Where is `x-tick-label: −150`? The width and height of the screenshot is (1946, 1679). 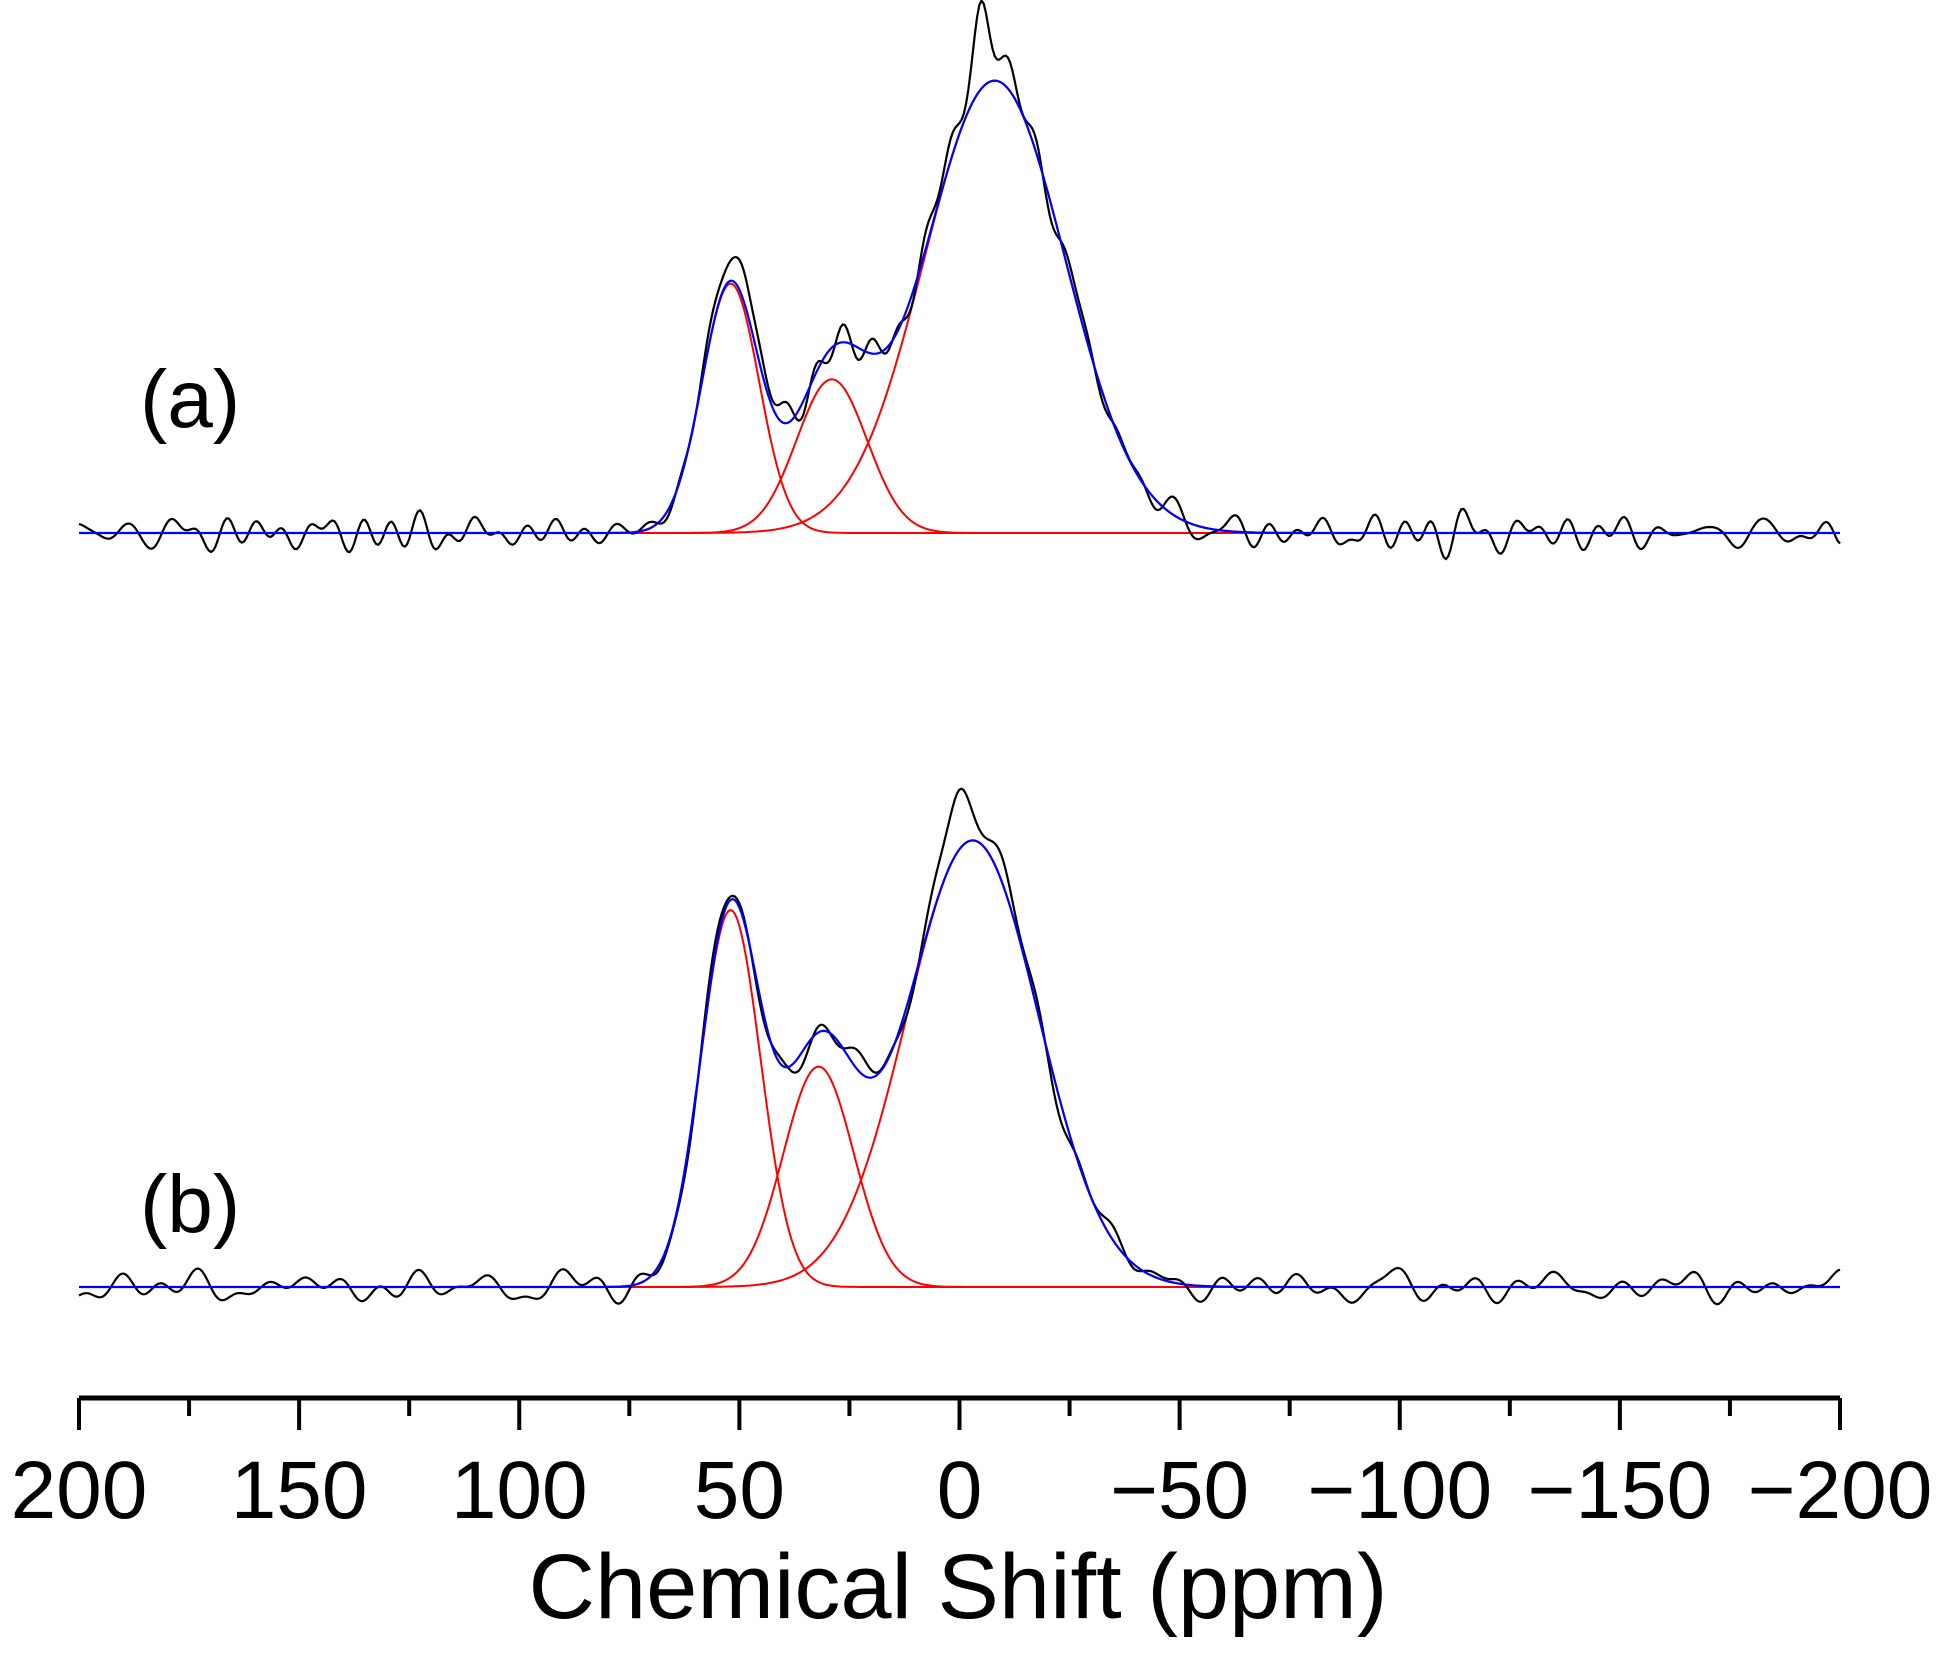 x-tick-label: −150 is located at coordinates (1620, 1490).